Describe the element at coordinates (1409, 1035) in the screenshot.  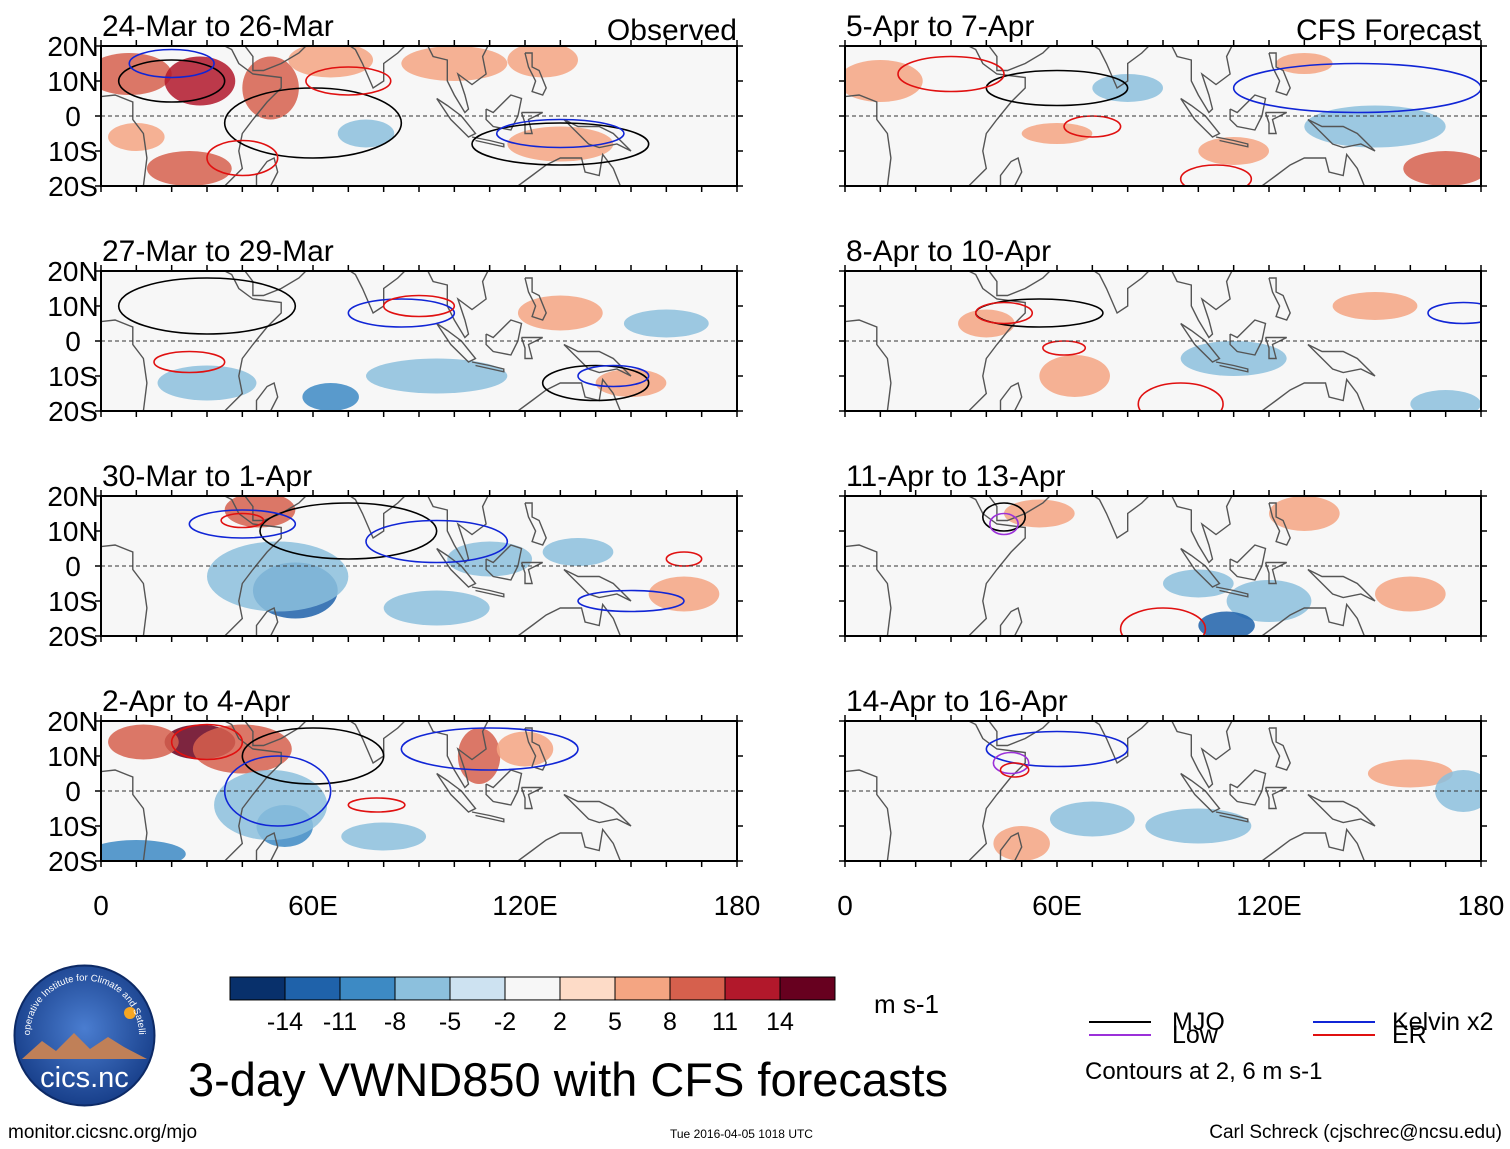
I see `legend-label-er: ER` at that location.